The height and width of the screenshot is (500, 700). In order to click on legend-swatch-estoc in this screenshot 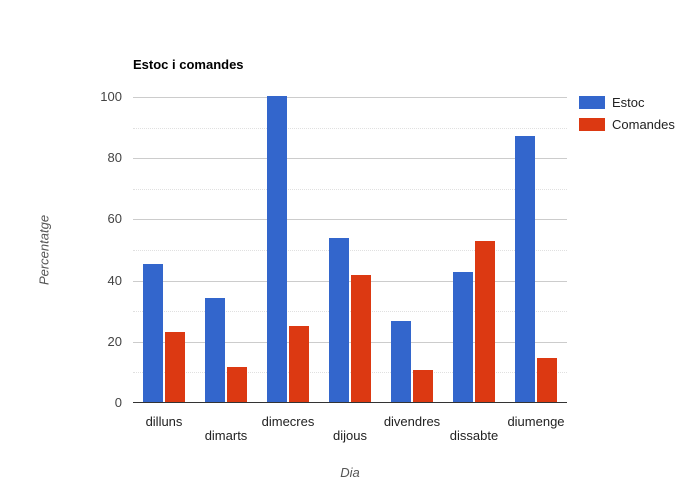, I will do `click(592, 102)`.